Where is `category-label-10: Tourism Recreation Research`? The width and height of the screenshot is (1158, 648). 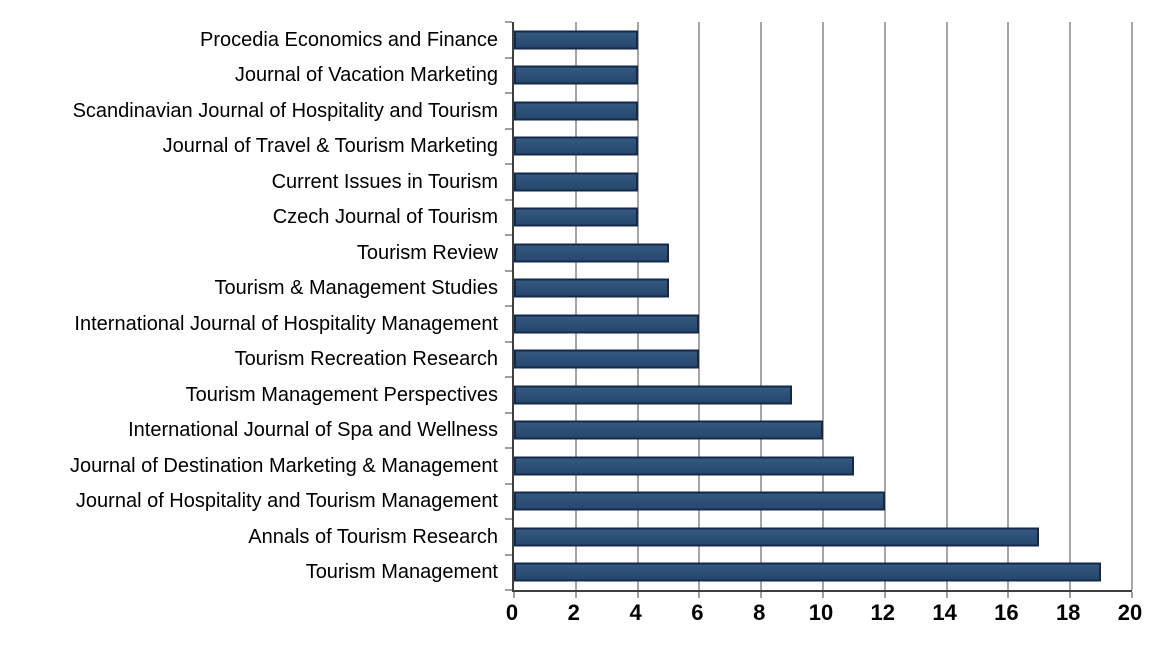
category-label-10: Tourism Recreation Research is located at coordinates (366, 359).